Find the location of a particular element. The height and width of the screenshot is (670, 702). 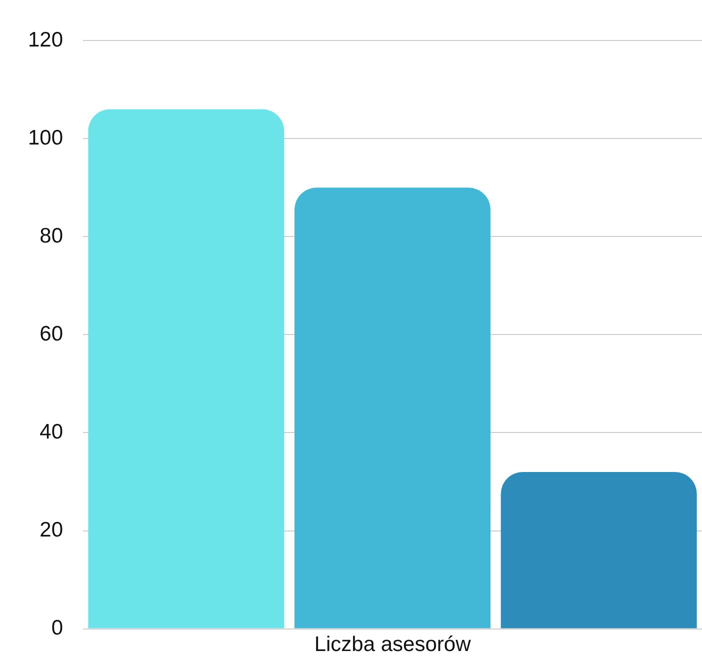

x-tick-label: Liczba asesorów is located at coordinates (393, 644).